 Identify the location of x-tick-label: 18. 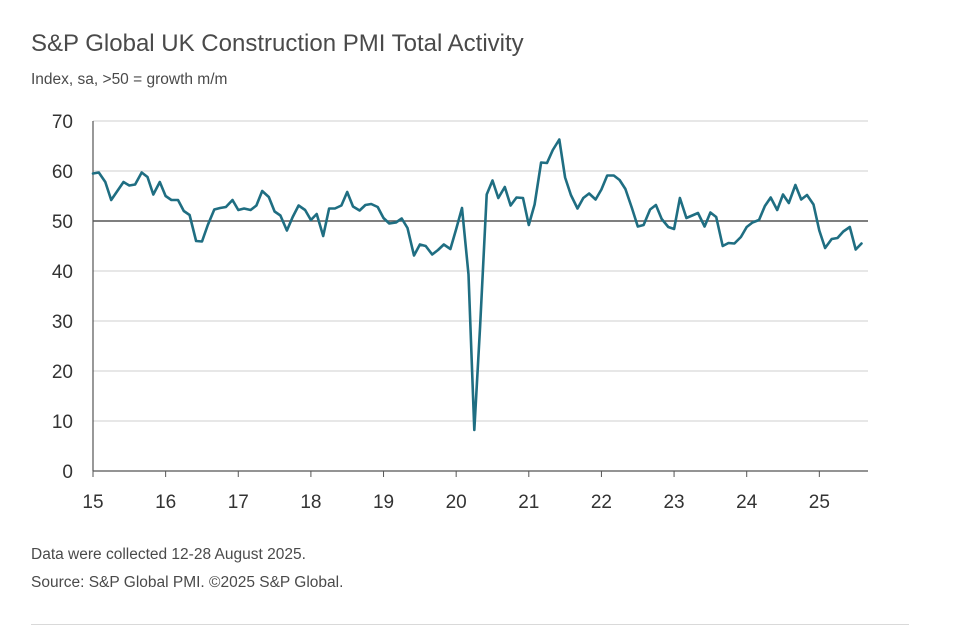
(310, 502).